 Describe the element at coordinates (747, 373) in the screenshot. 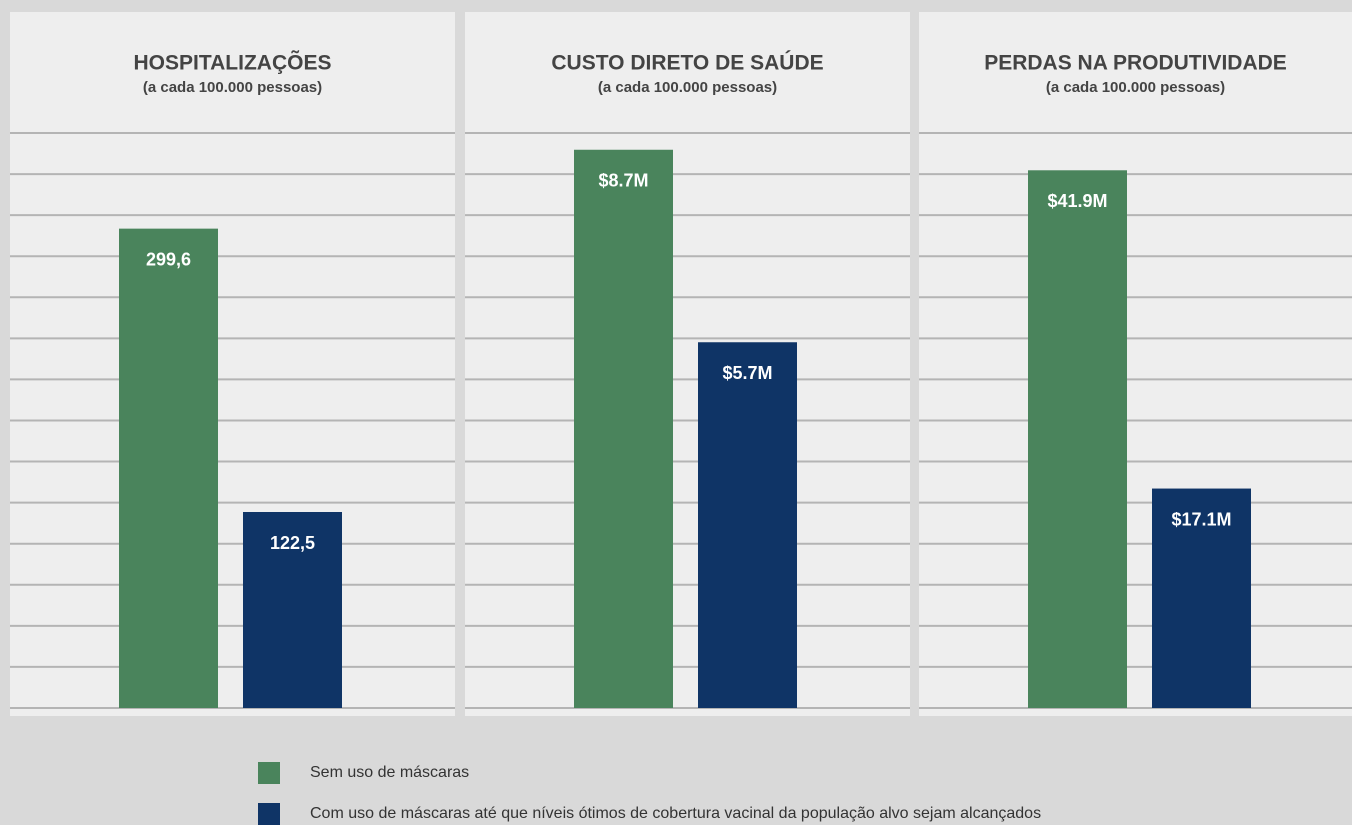

I see `value-label: $5.7M` at that location.